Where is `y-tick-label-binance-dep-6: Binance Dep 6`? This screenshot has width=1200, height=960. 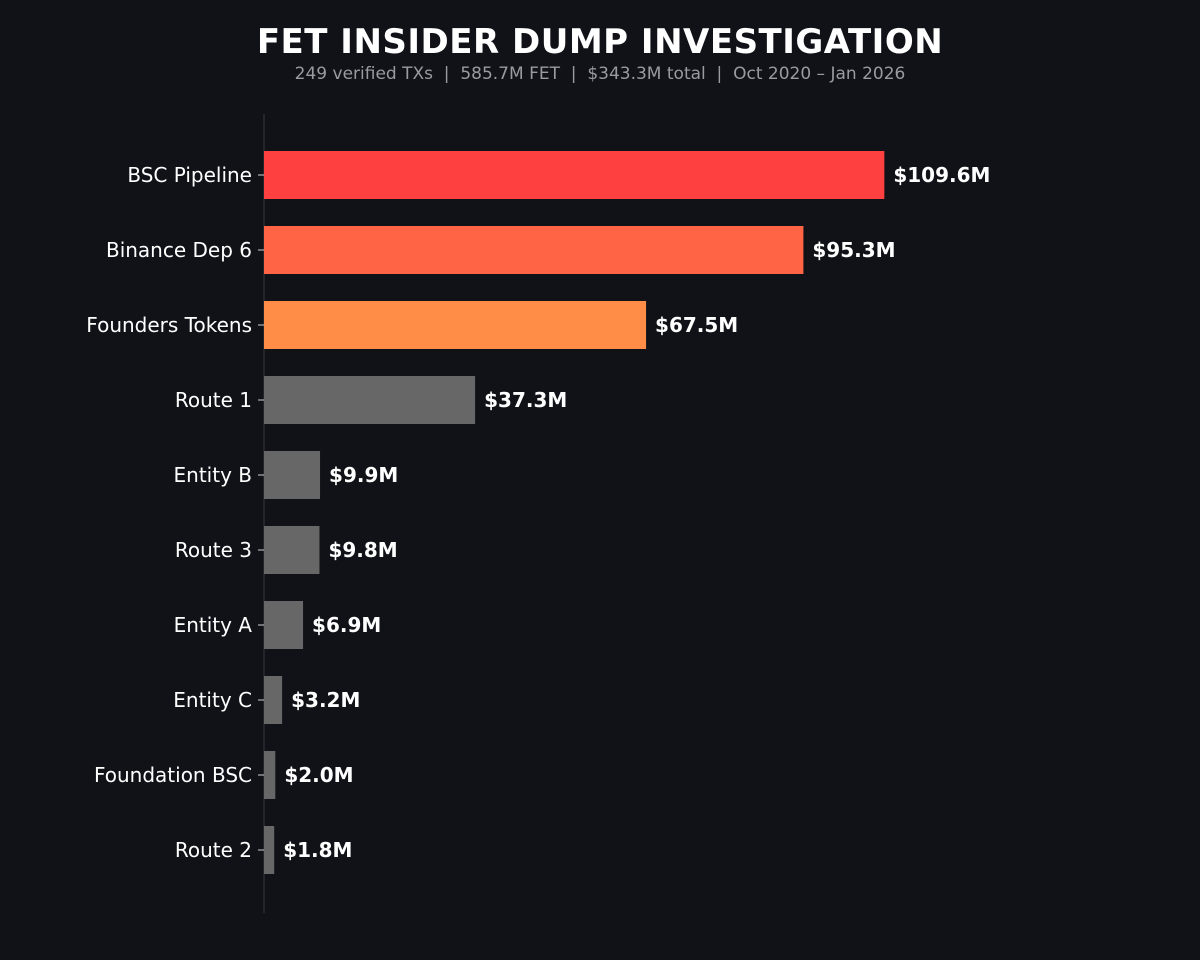 y-tick-label-binance-dep-6: Binance Dep 6 is located at coordinates (179, 250).